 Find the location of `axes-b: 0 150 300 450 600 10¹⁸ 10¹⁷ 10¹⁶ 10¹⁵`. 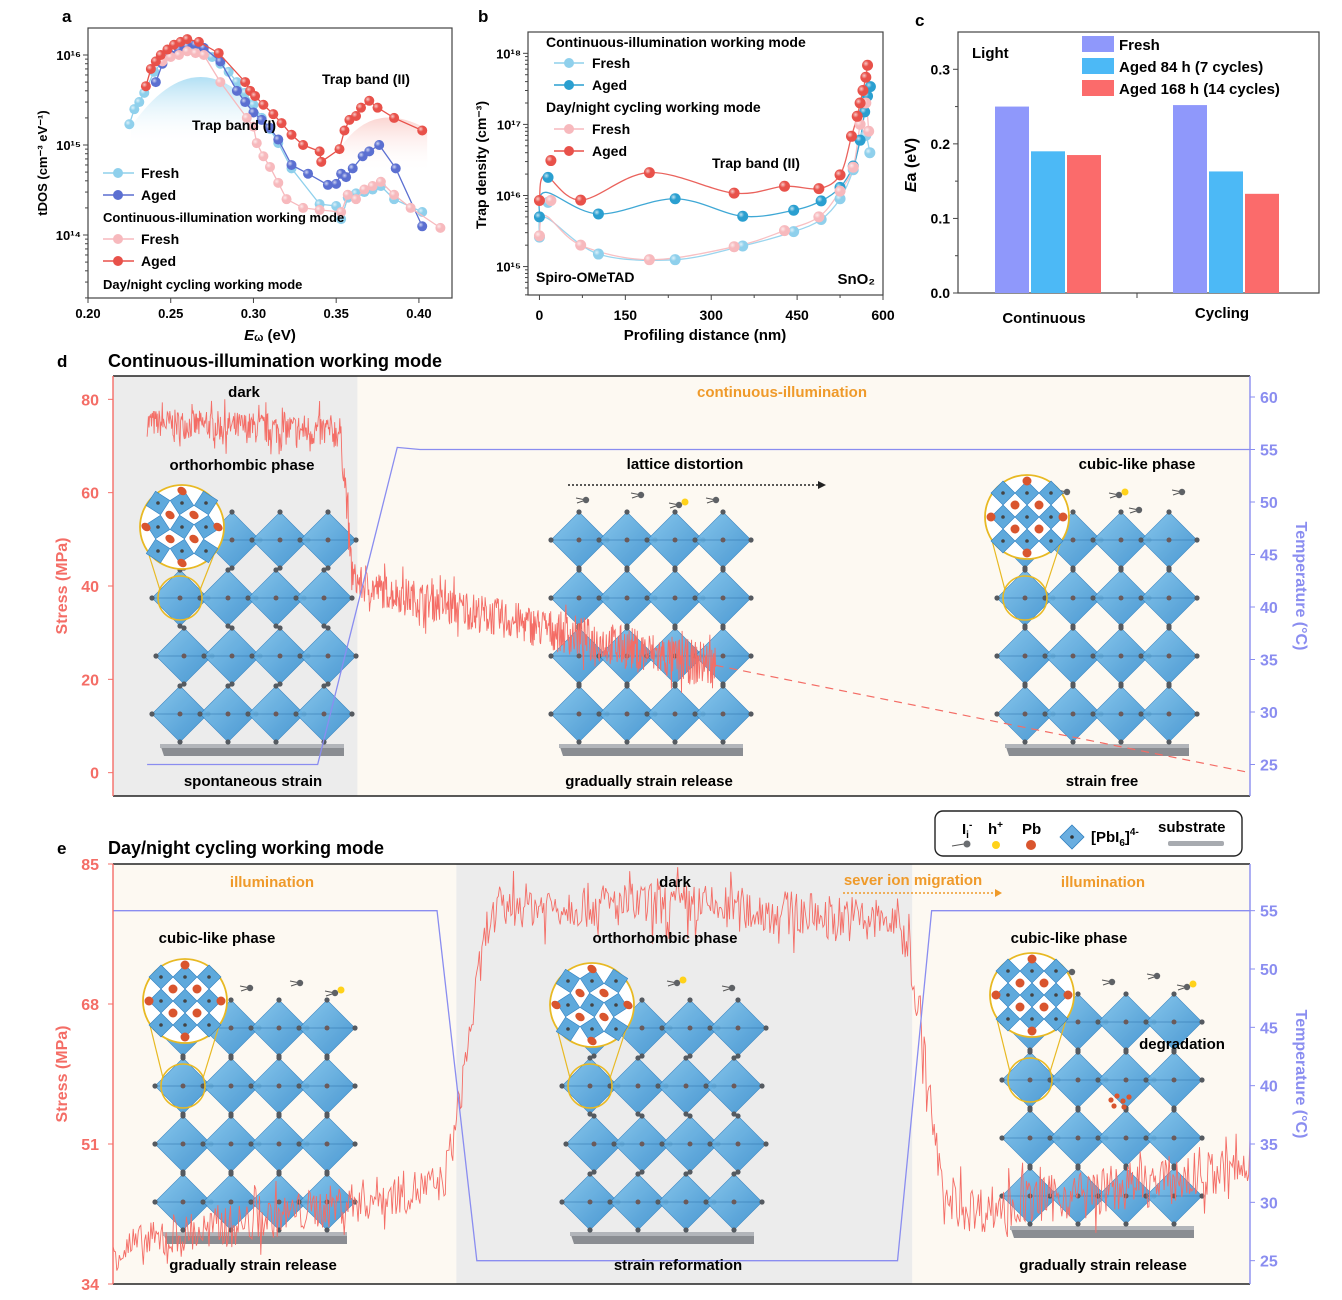

axes-b: 0 150 300 450 600 10¹⁸ 10¹⁷ 10¹⁶ 10¹⁵ is located at coordinates (695, 184).